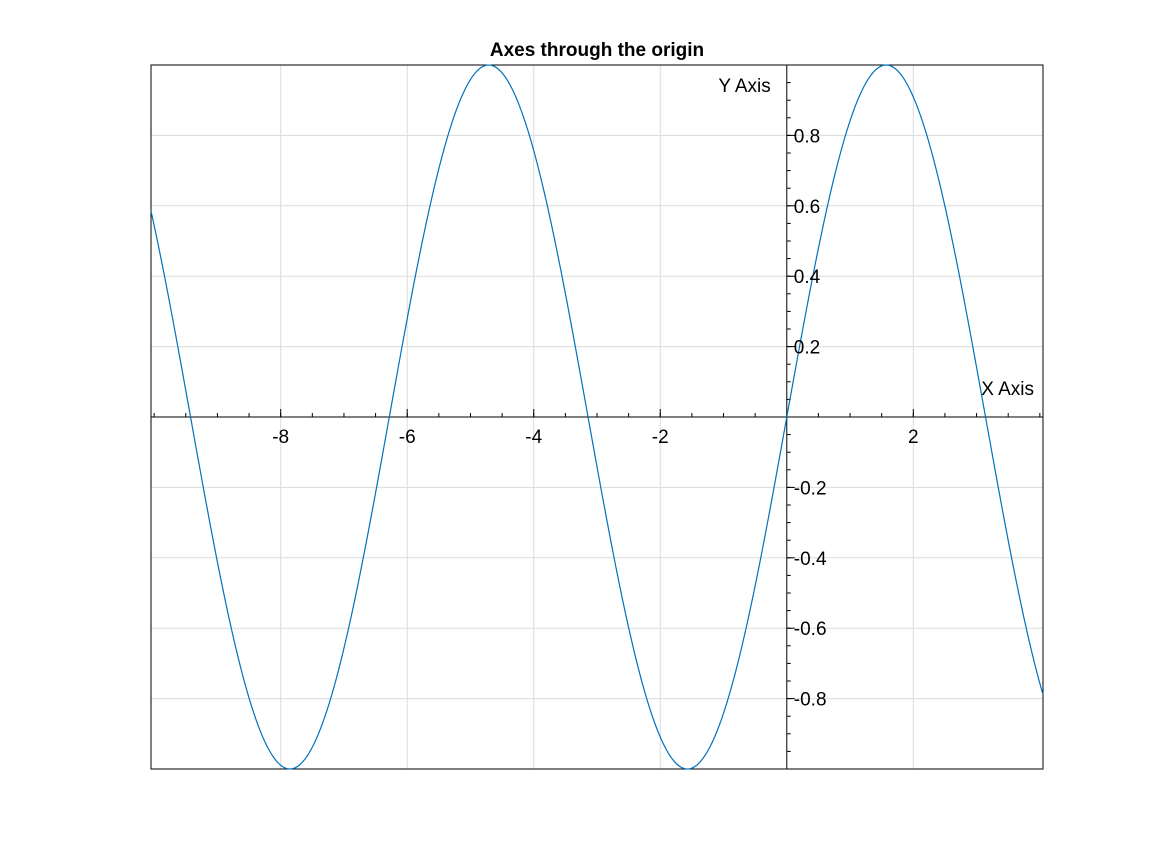 The height and width of the screenshot is (864, 1152). Describe the element at coordinates (1007, 389) in the screenshot. I see `x-axis-label: X Axis` at that location.